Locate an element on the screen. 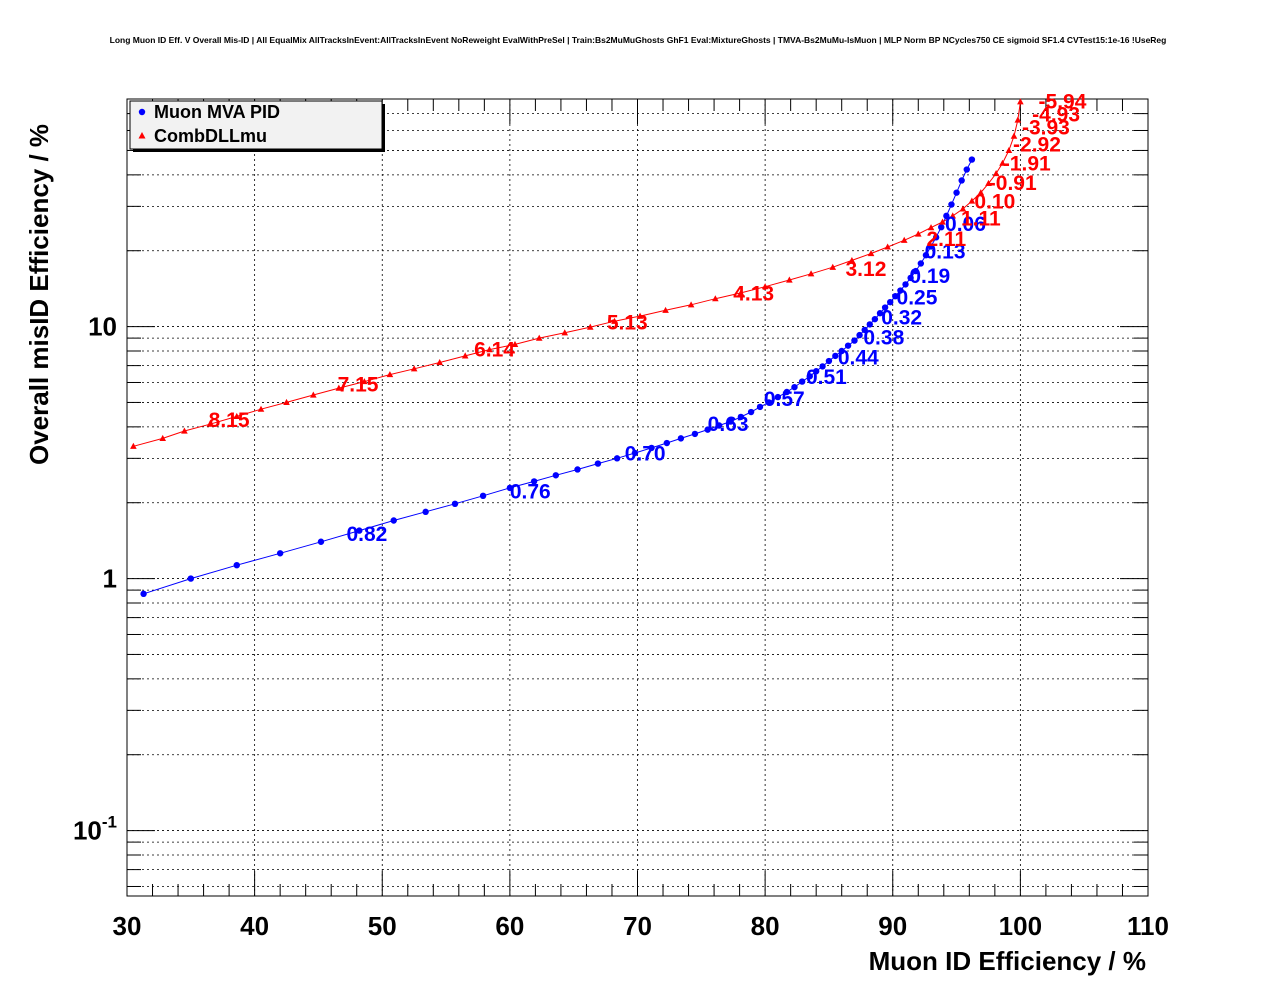 Image resolution: width=1276 pixels, height=996 pixels. x-tick-label: 80 is located at coordinates (765, 926).